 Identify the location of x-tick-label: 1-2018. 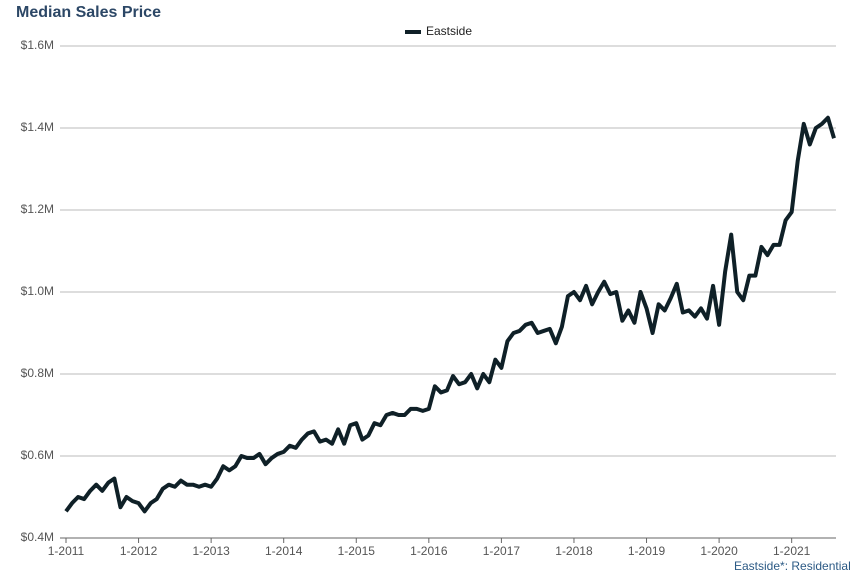
(574, 551).